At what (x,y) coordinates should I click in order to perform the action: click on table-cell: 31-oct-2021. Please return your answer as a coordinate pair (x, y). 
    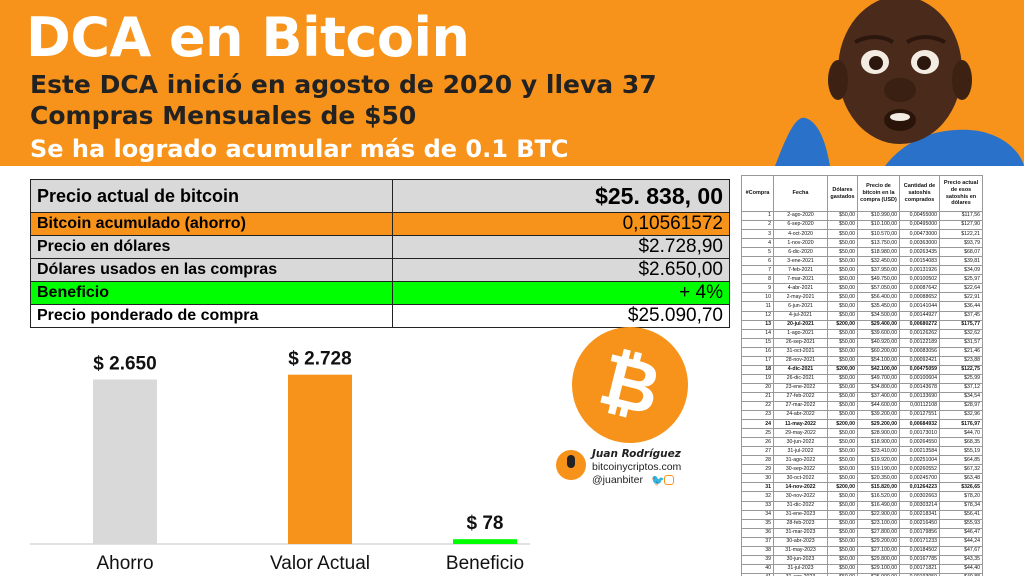
    Looking at the image, I should click on (800, 351).